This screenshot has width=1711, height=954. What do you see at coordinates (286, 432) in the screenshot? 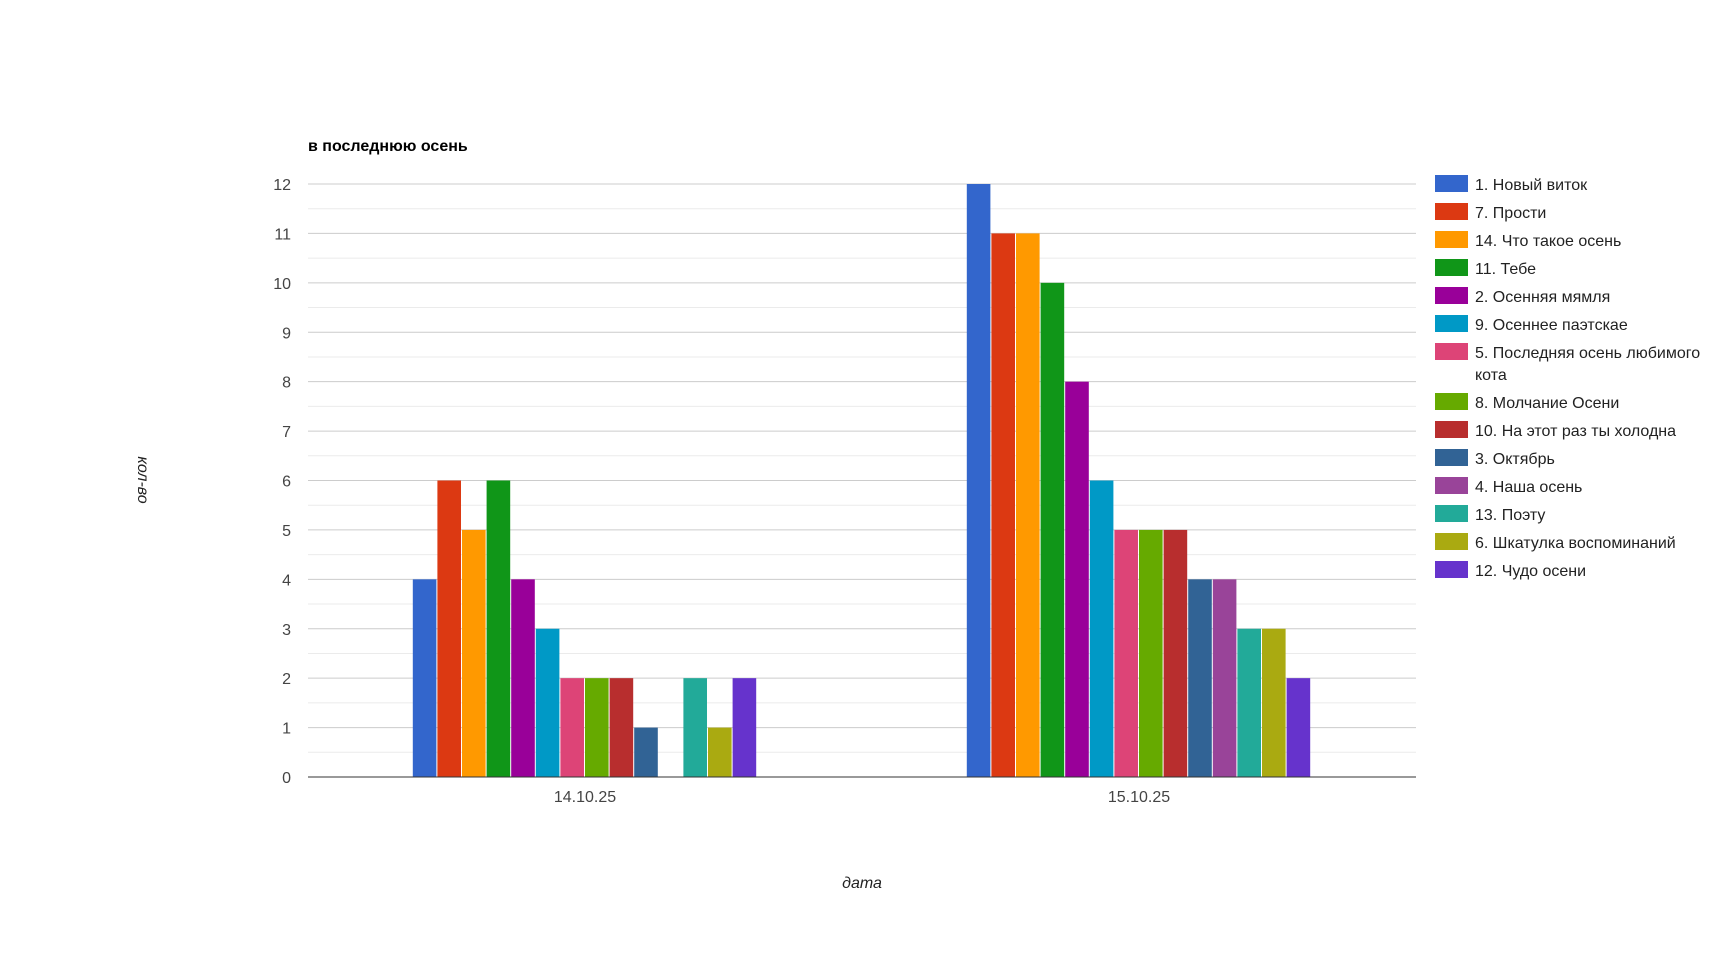
I see `y-tick-label: 7` at bounding box center [286, 432].